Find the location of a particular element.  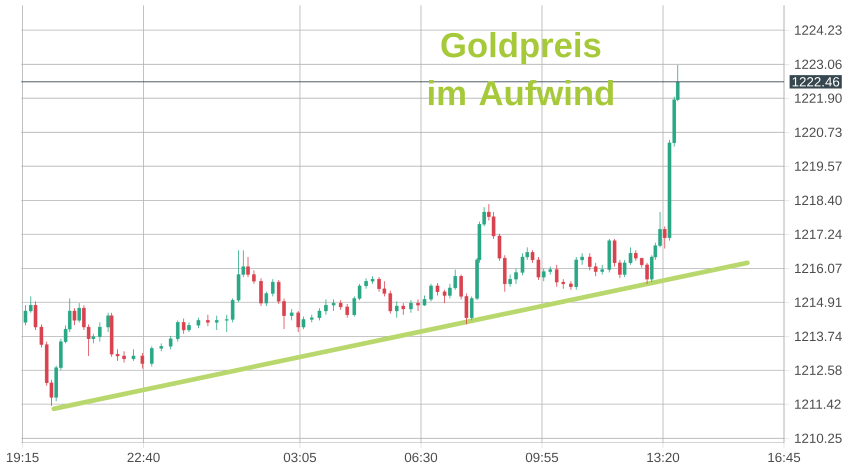

x-tick-label: 13:20 is located at coordinates (663, 457).